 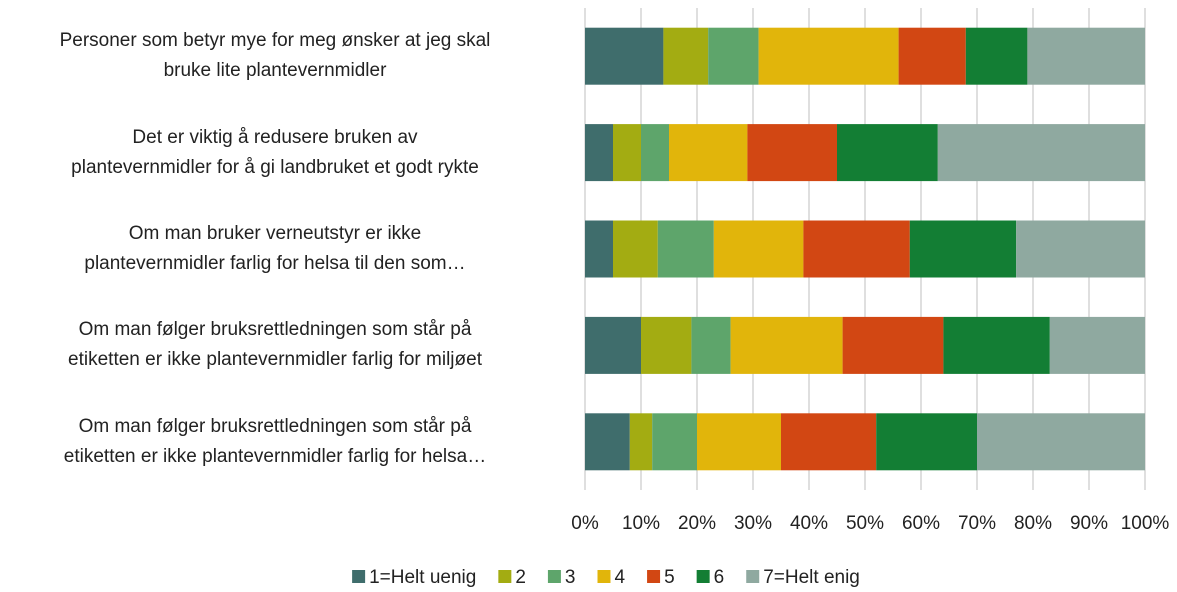 I want to click on legend-label: 6, so click(x=719, y=577).